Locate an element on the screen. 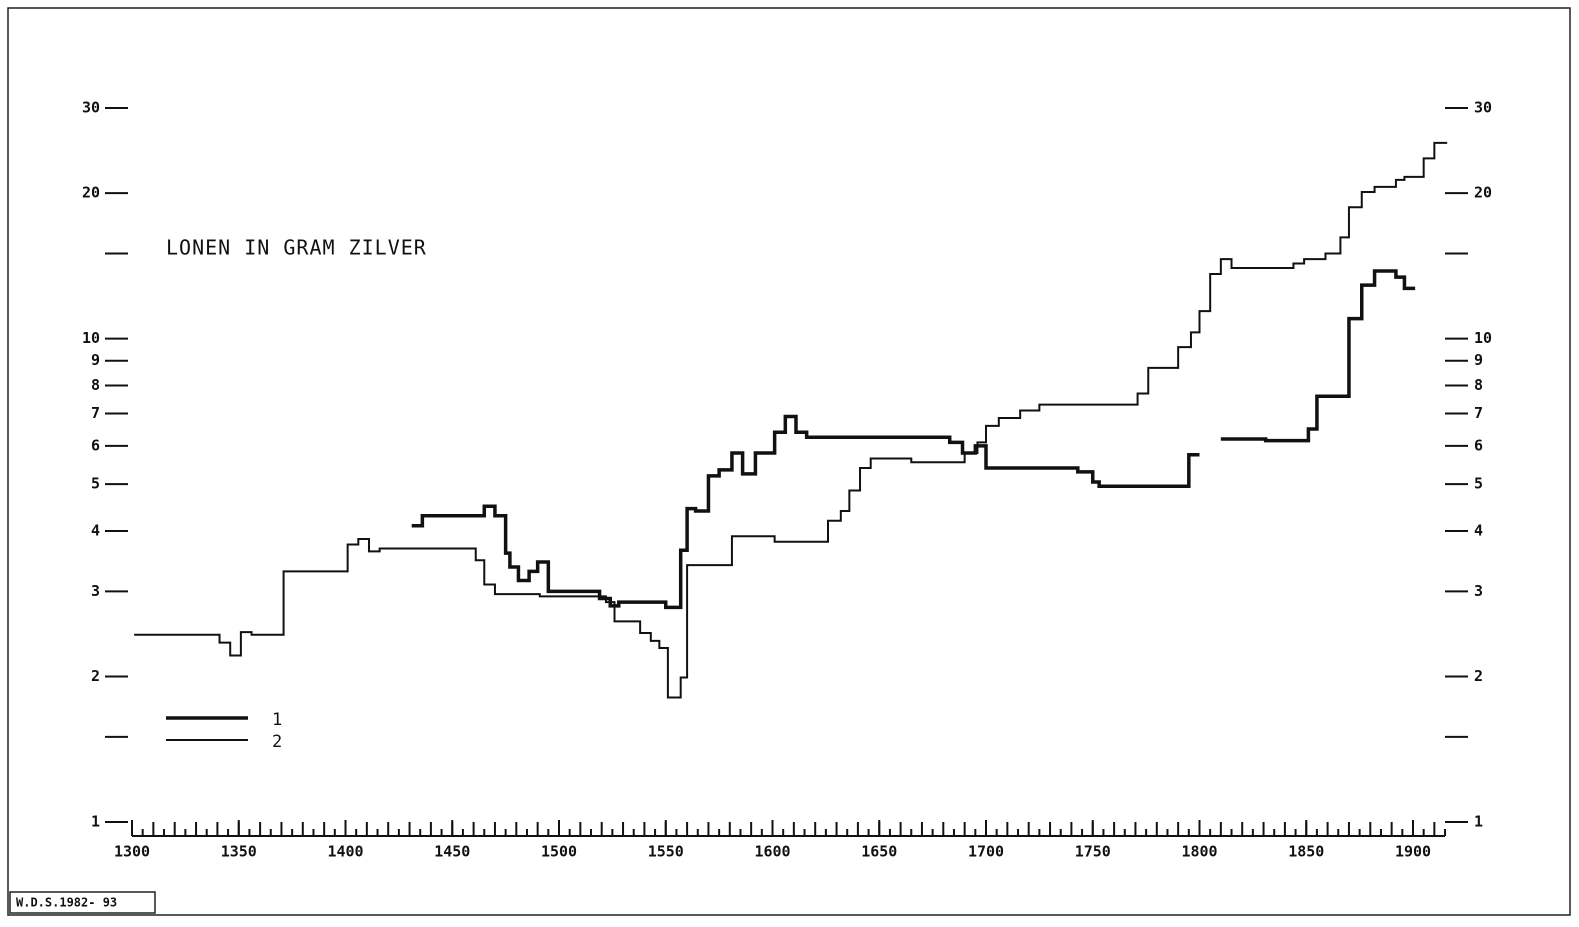 Image resolution: width=1579 pixels, height=927 pixels. y-tick-label: 6 is located at coordinates (95, 445).